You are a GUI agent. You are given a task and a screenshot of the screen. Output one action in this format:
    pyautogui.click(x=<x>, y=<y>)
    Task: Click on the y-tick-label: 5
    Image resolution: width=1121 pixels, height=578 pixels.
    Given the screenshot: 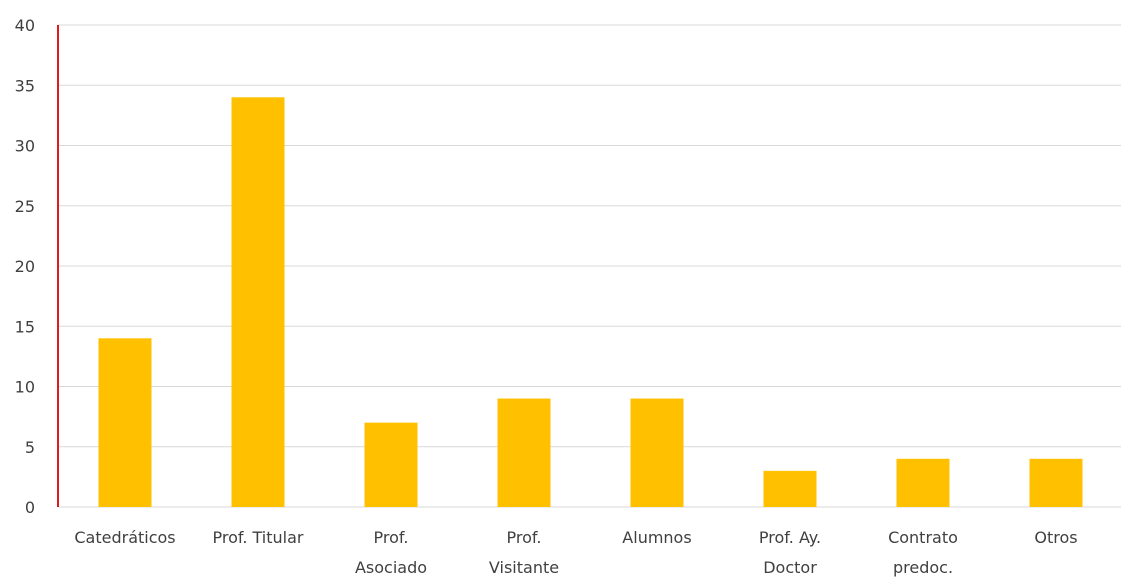 What is the action you would take?
    pyautogui.click(x=30, y=447)
    